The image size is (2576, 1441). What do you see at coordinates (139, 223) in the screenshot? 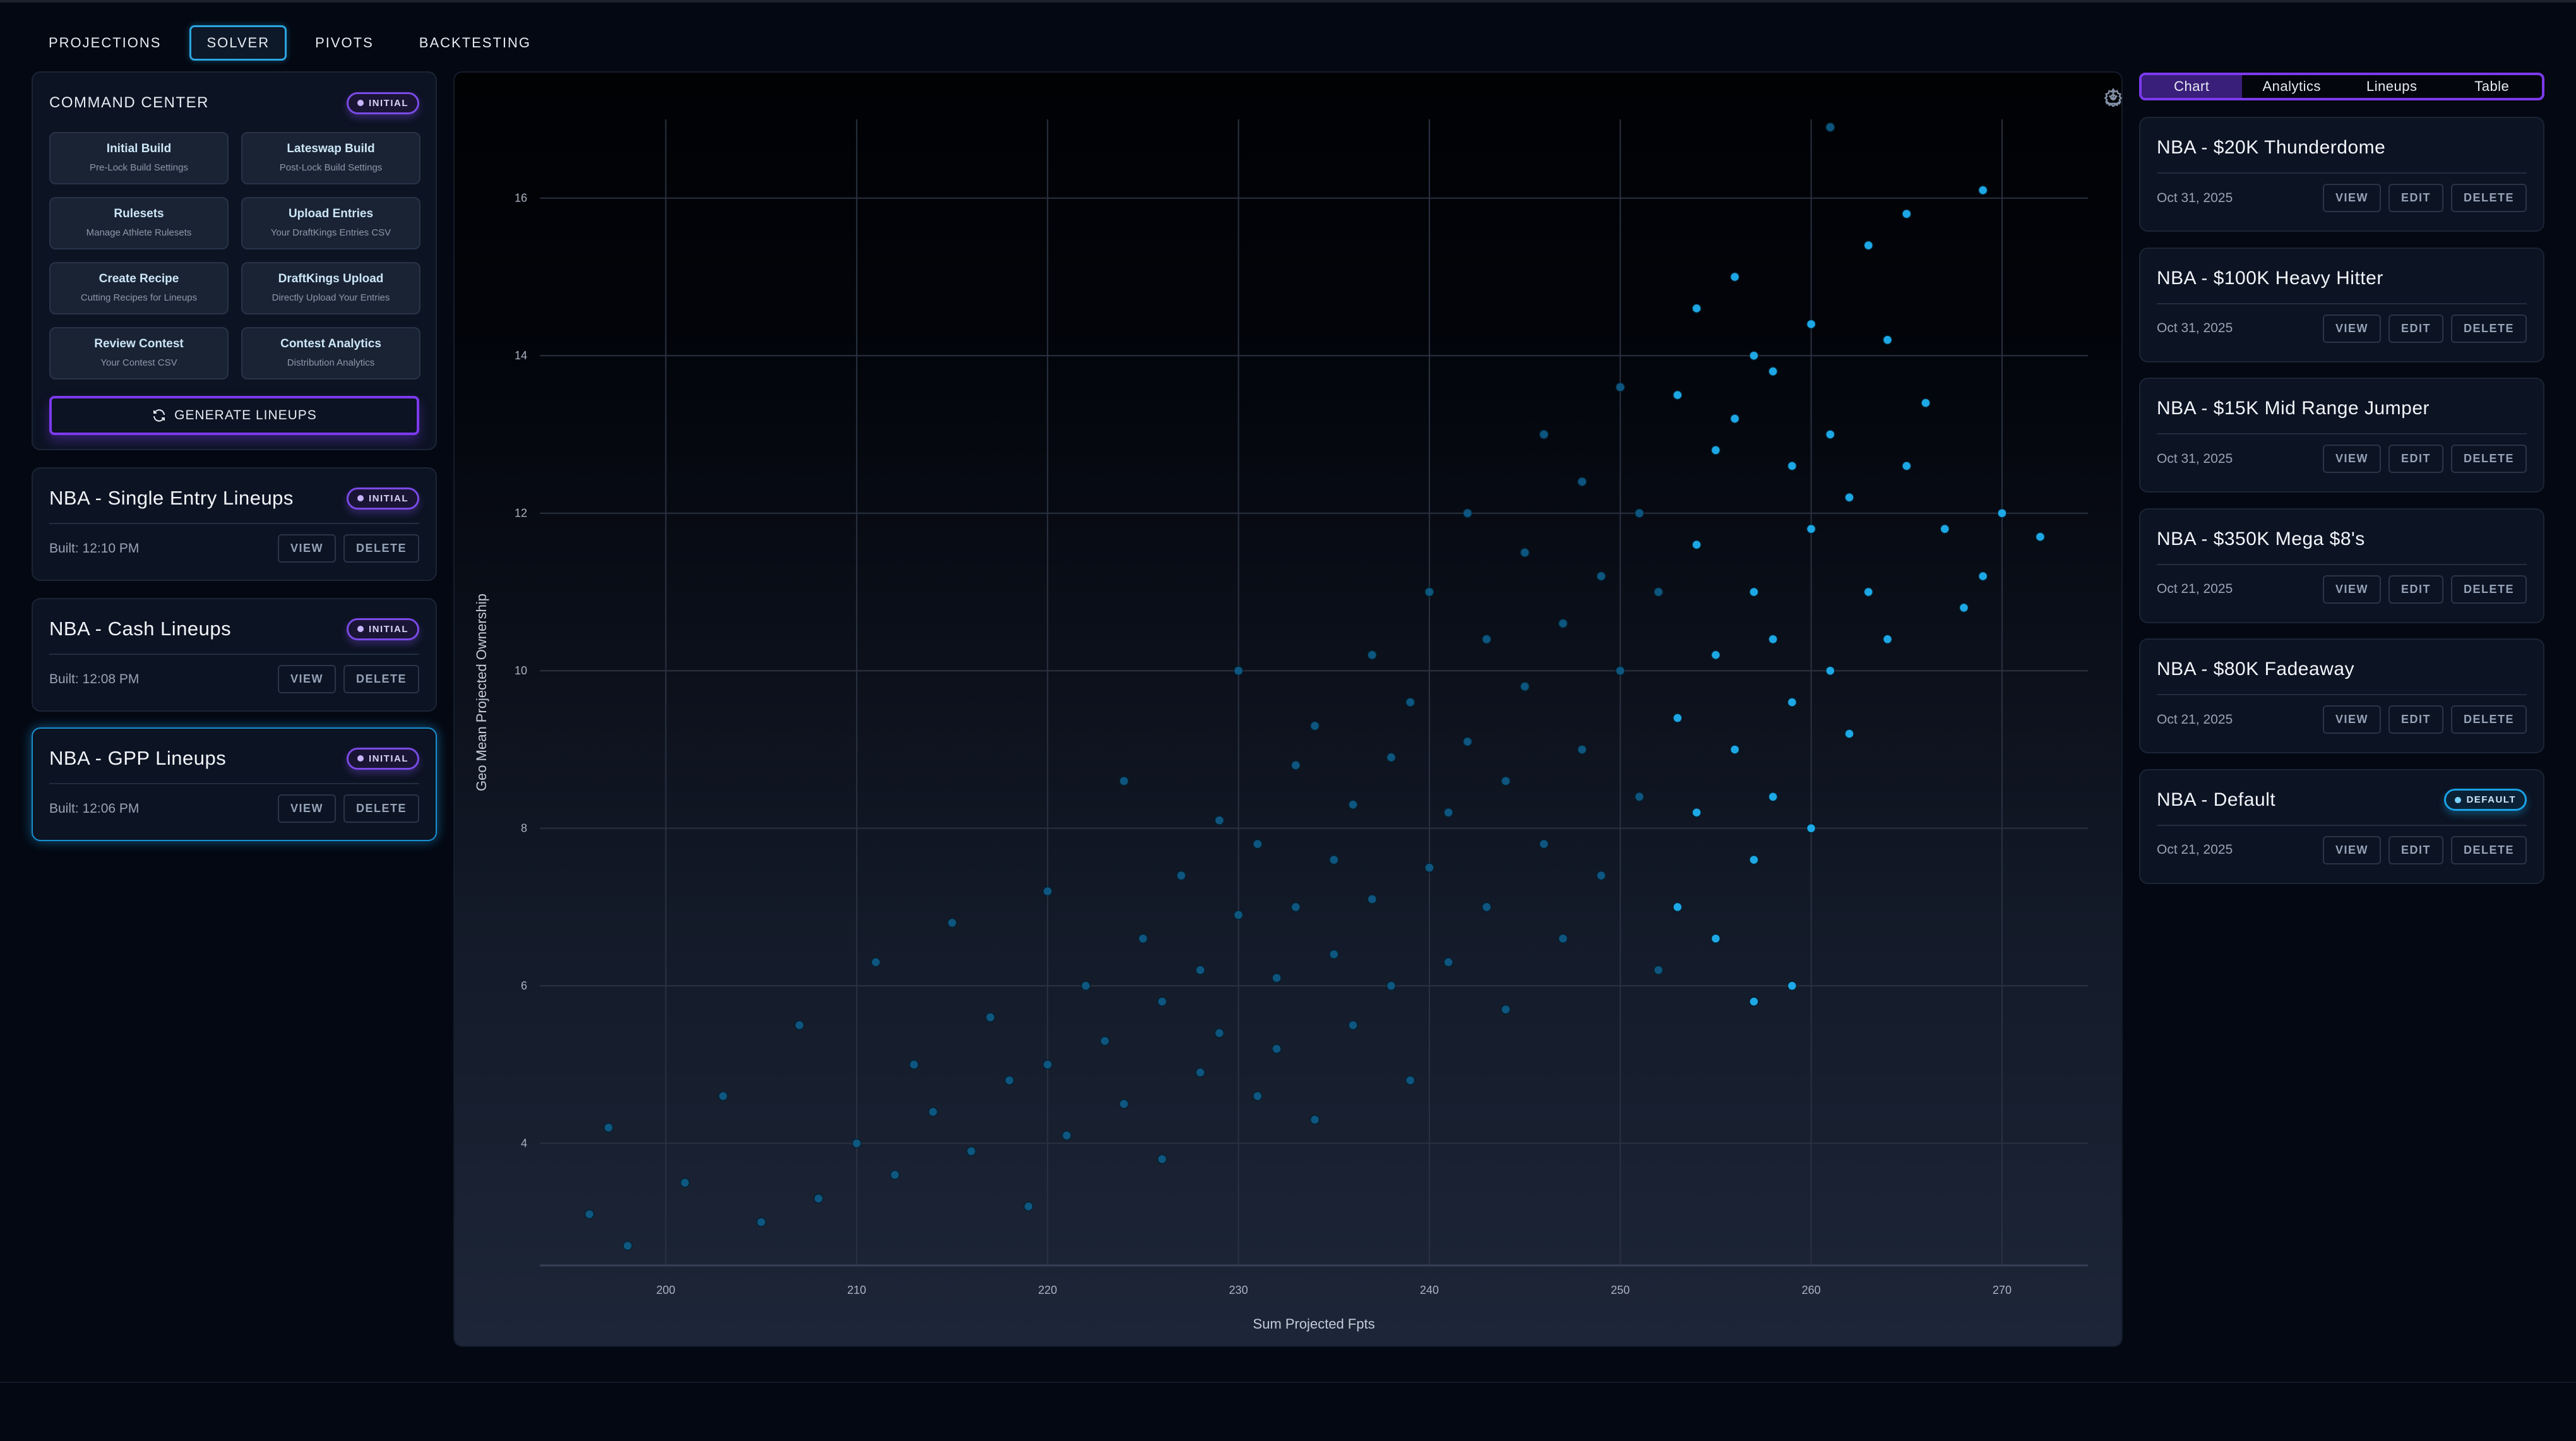
I see `command-button: Rulesets Manage Athlete Rulesets` at bounding box center [139, 223].